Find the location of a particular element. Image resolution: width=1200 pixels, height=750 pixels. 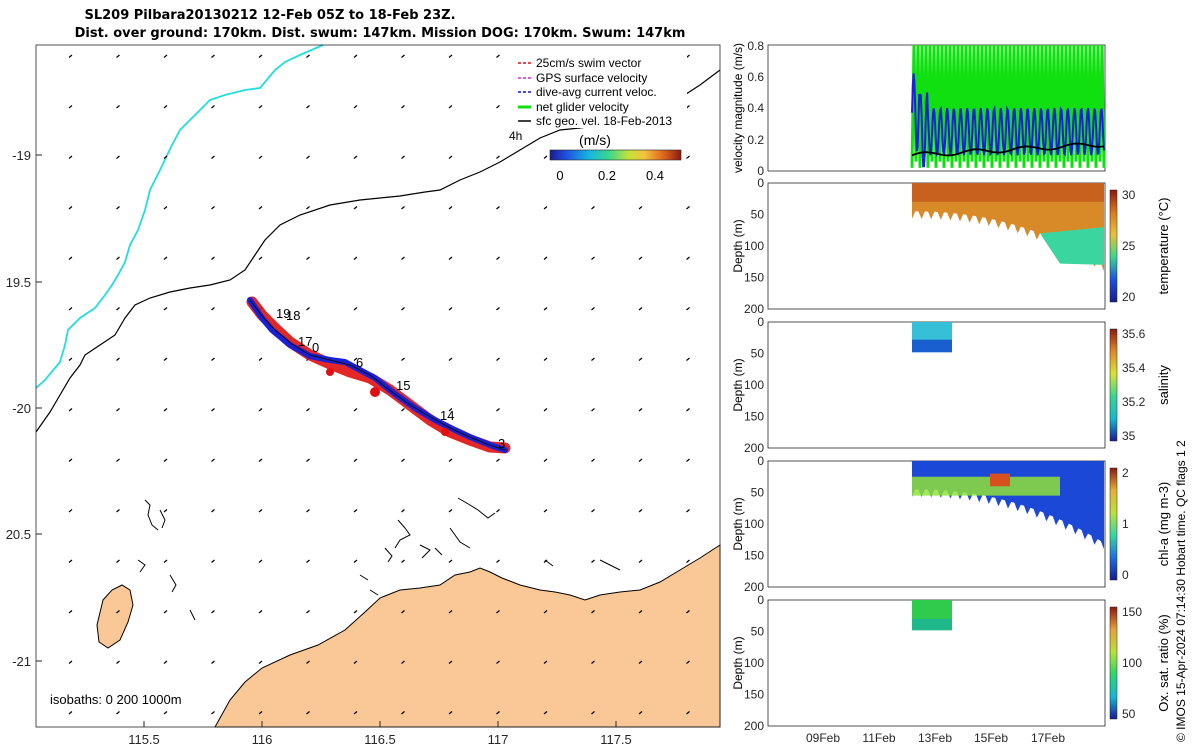

time-axis: 09Feb 11Feb 13Feb 15Feb 17Feb is located at coordinates (935, 738).